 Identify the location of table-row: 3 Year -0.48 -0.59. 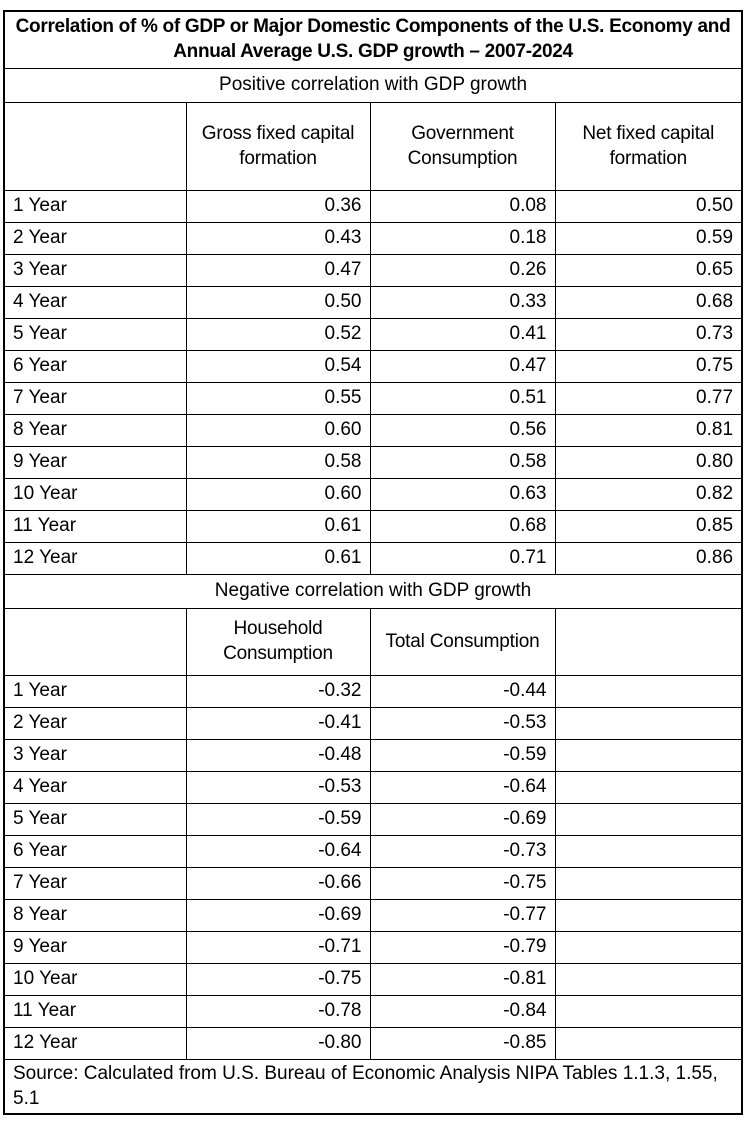
(373, 755).